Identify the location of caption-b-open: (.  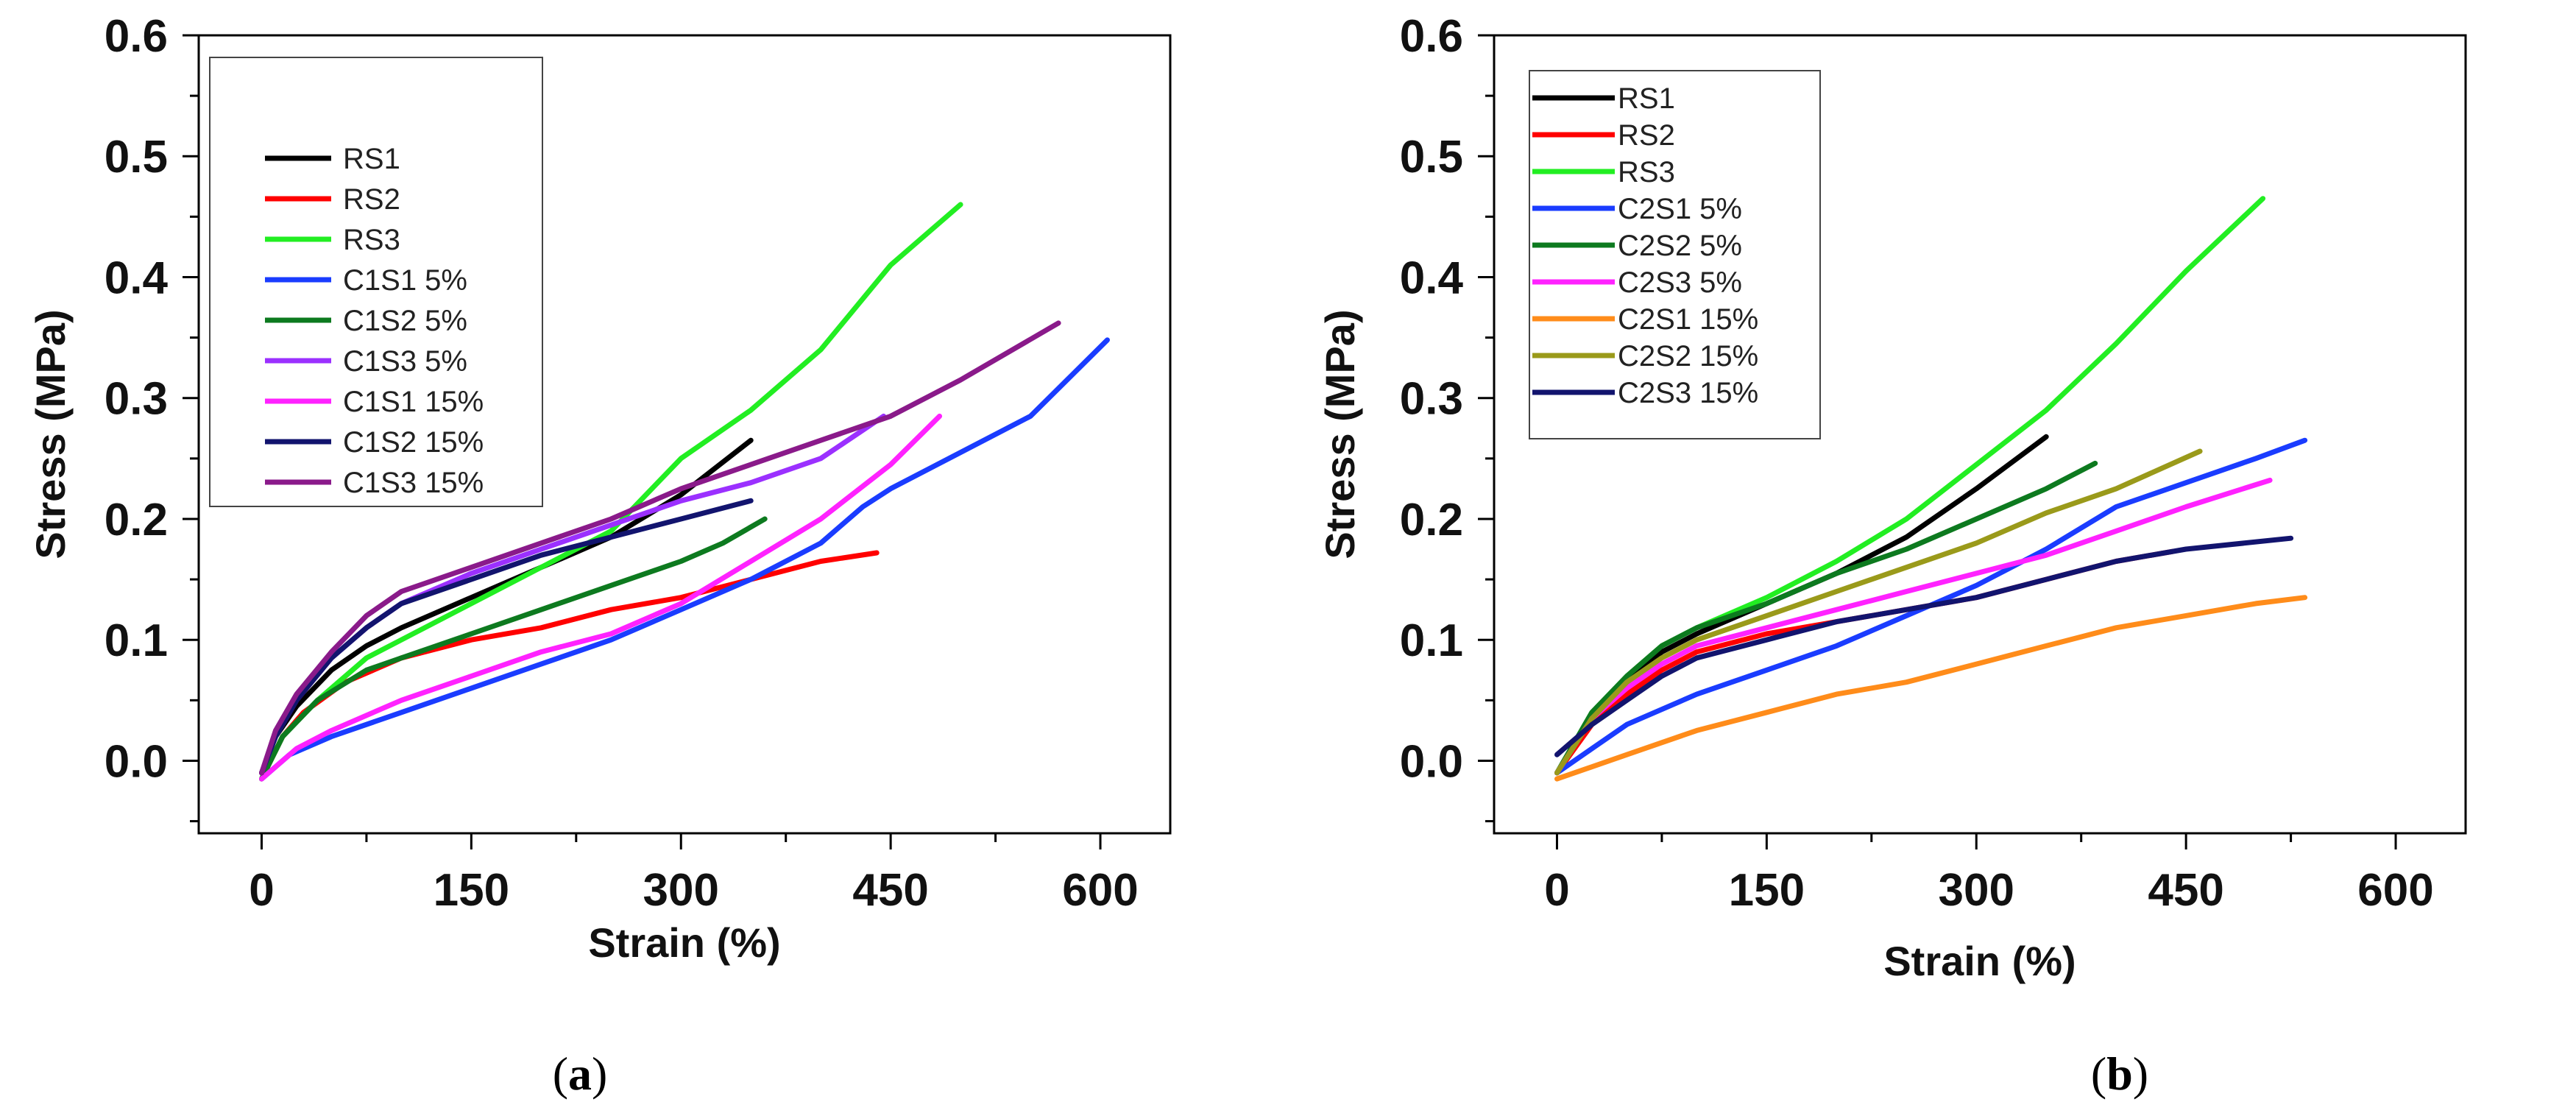
(2098, 1073).